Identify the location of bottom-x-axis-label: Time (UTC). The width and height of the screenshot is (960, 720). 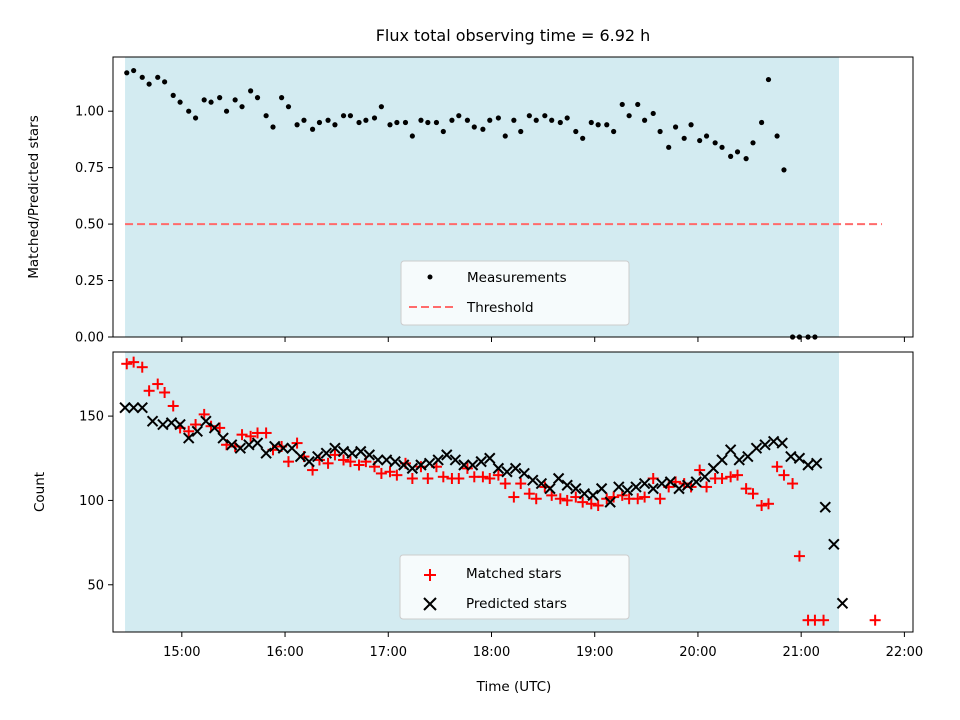
(514, 687).